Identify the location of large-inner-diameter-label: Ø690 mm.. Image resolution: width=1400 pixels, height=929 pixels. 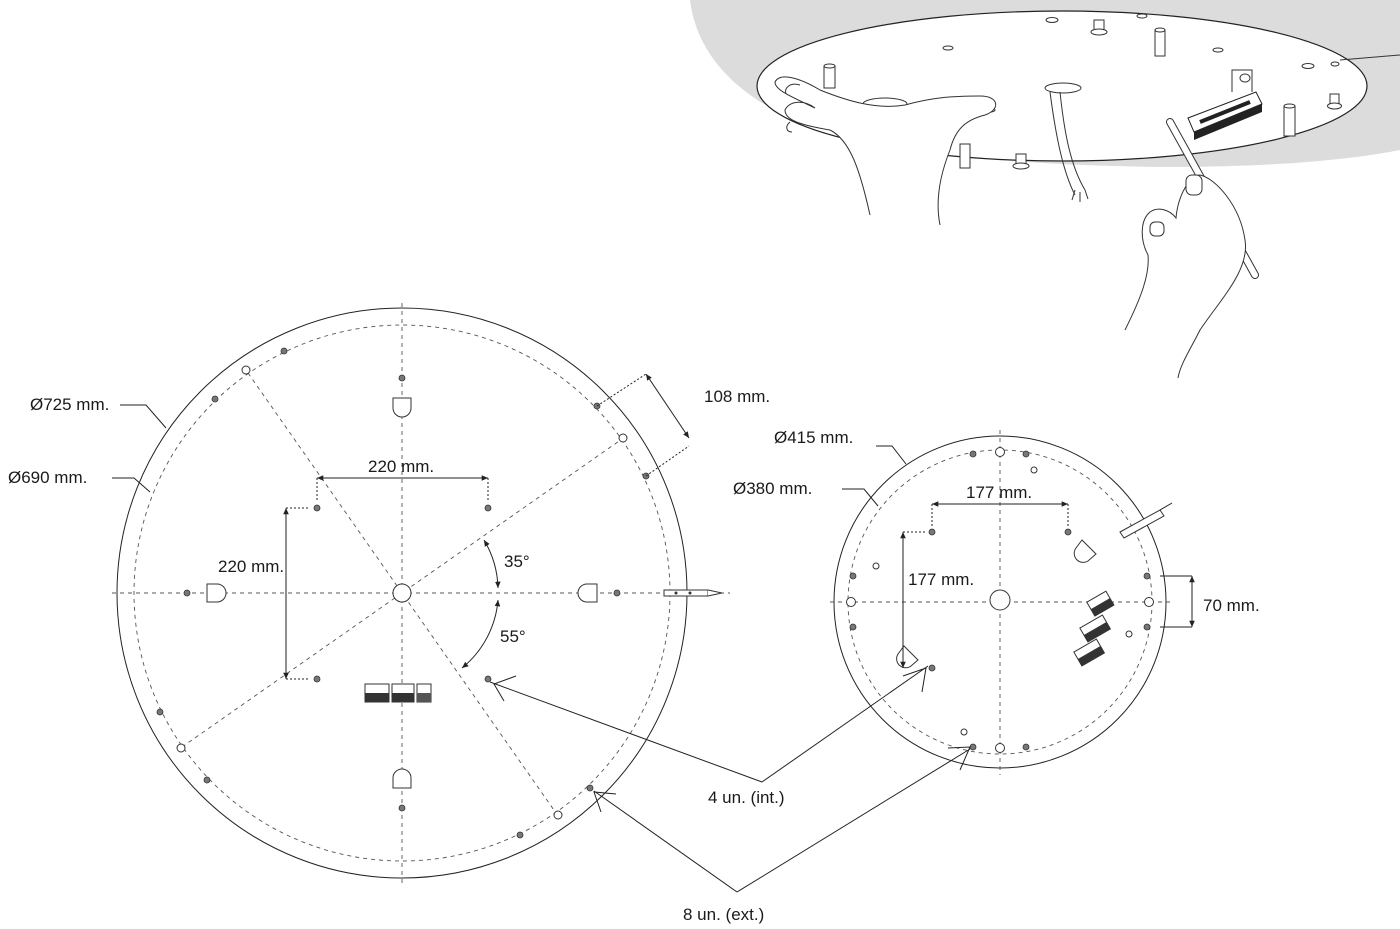
(47, 477).